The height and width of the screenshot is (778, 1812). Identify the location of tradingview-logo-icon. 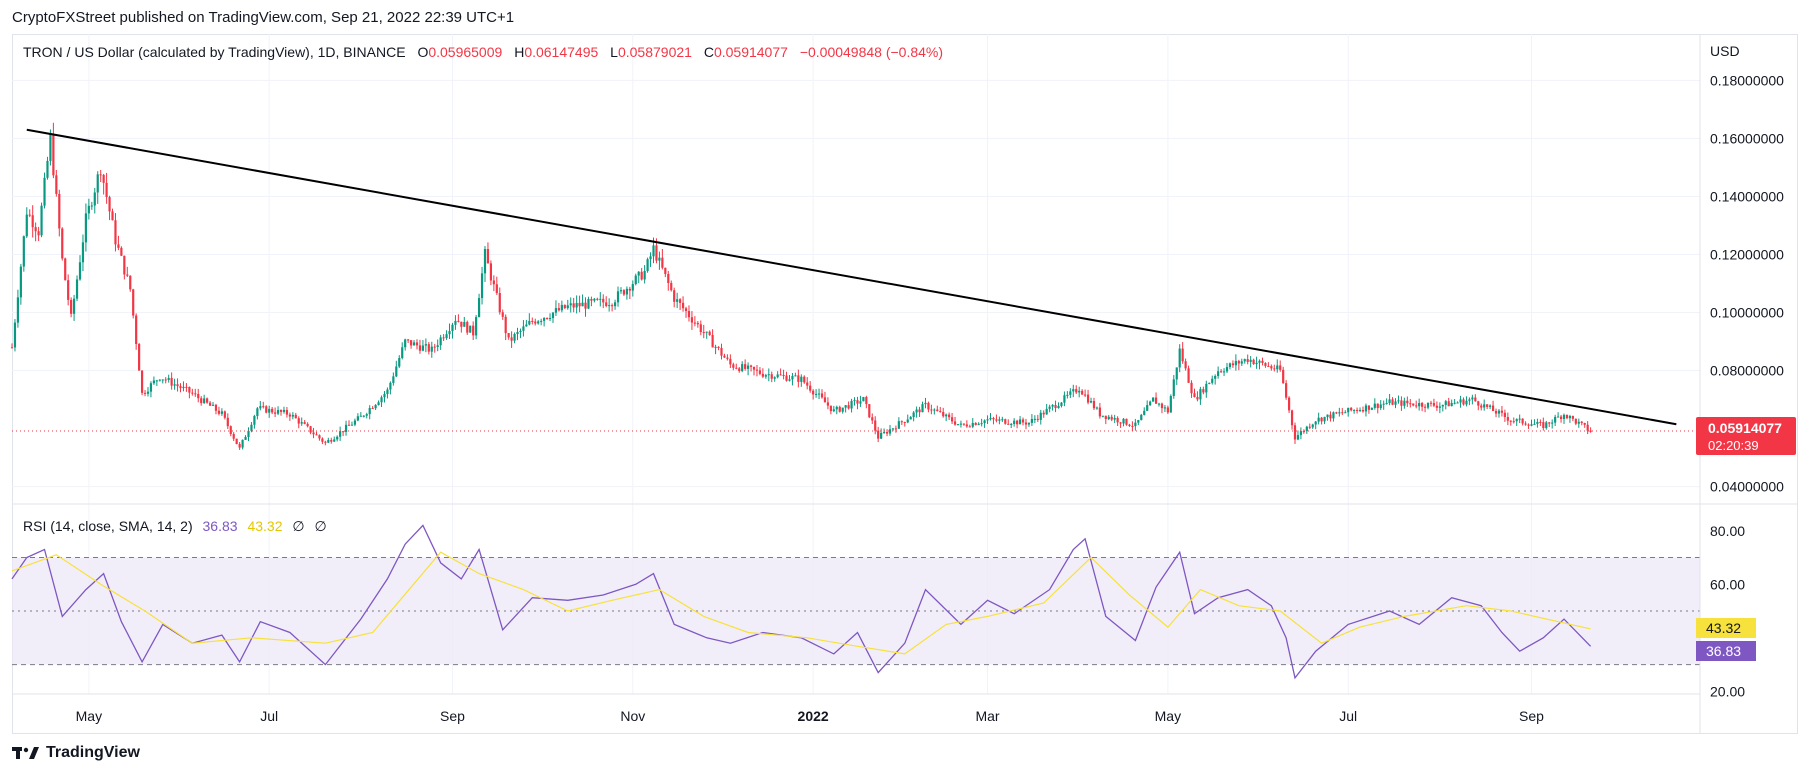
(25, 753).